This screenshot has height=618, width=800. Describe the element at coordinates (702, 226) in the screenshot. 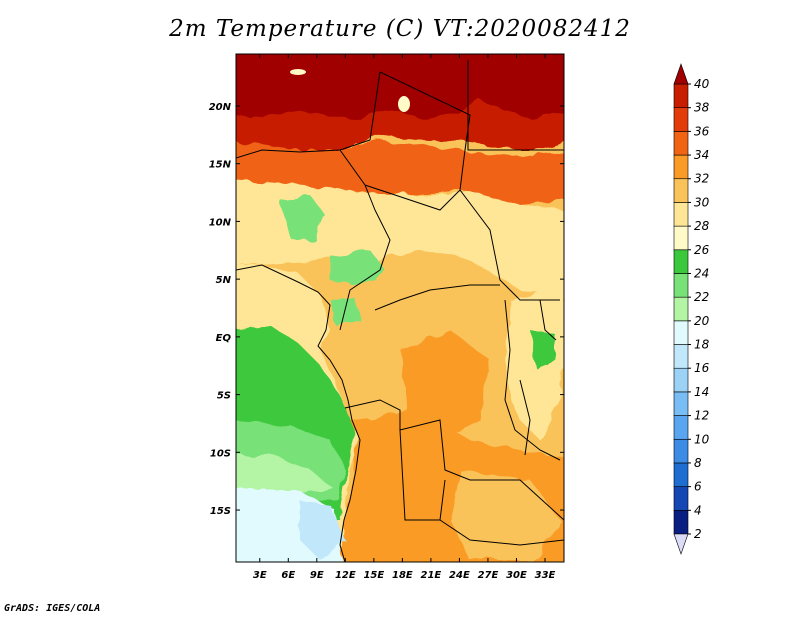

I see `colorbar-label: 28` at that location.